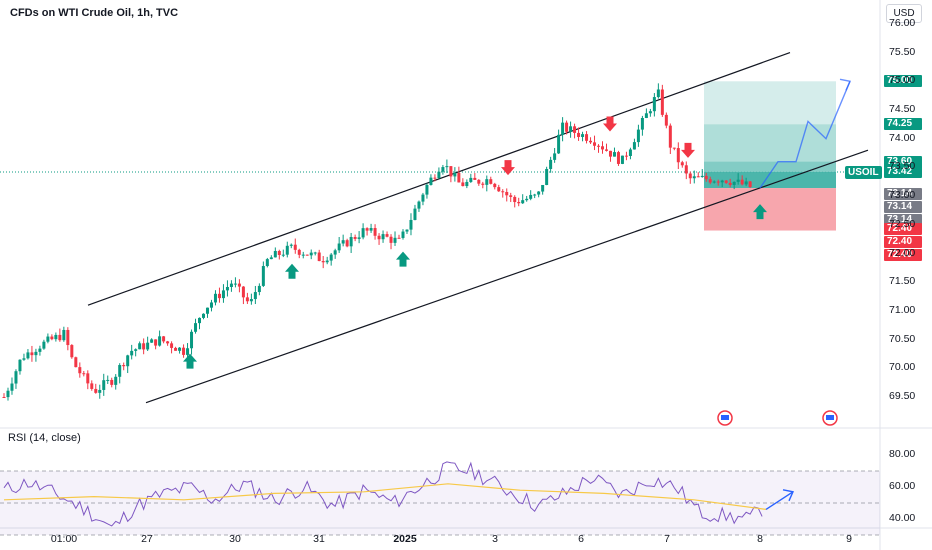 Image resolution: width=932 pixels, height=550 pixels. I want to click on time-tick: 31, so click(319, 539).